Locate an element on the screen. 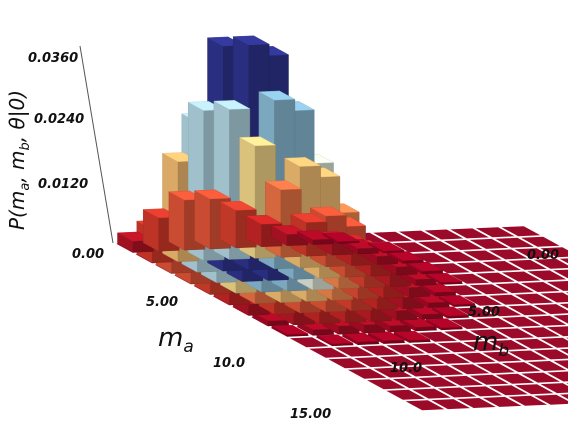  z-axis-line is located at coordinates (96, 144).